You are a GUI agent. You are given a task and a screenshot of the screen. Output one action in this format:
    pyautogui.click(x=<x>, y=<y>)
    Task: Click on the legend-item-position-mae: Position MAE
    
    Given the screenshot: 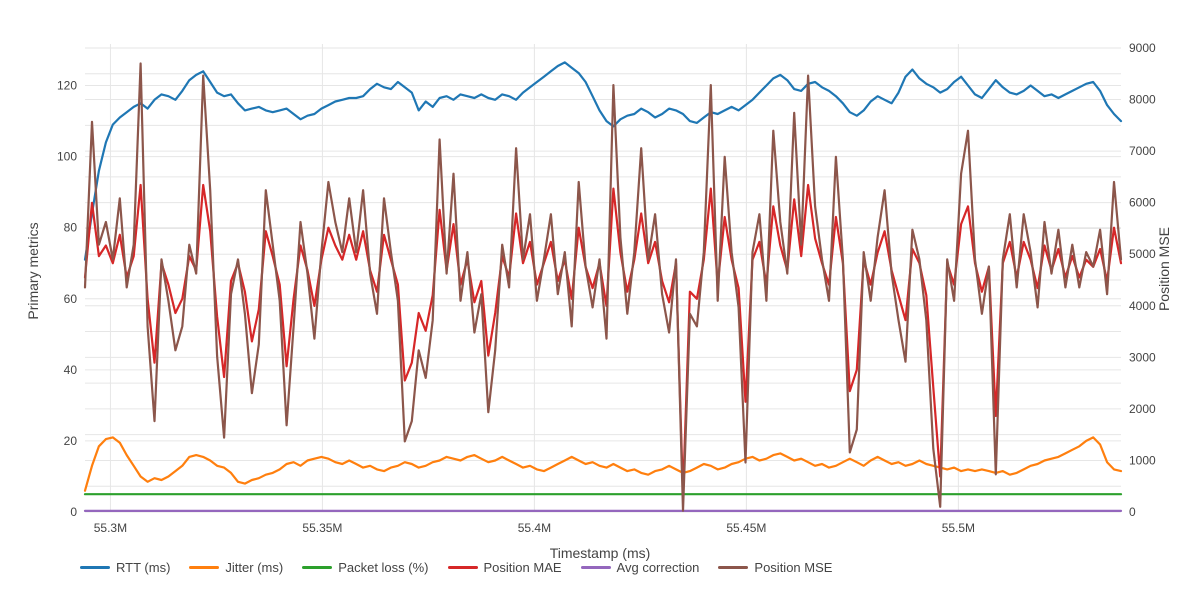 What is the action you would take?
    pyautogui.click(x=504, y=567)
    